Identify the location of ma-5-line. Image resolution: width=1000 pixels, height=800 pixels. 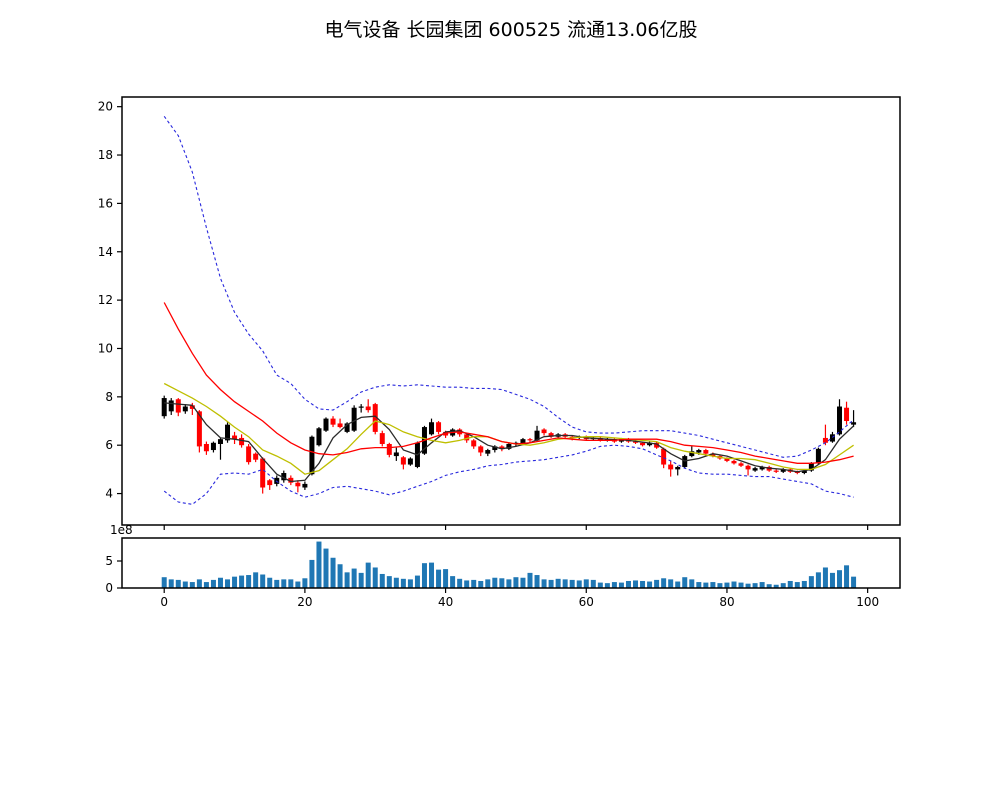
(509, 442).